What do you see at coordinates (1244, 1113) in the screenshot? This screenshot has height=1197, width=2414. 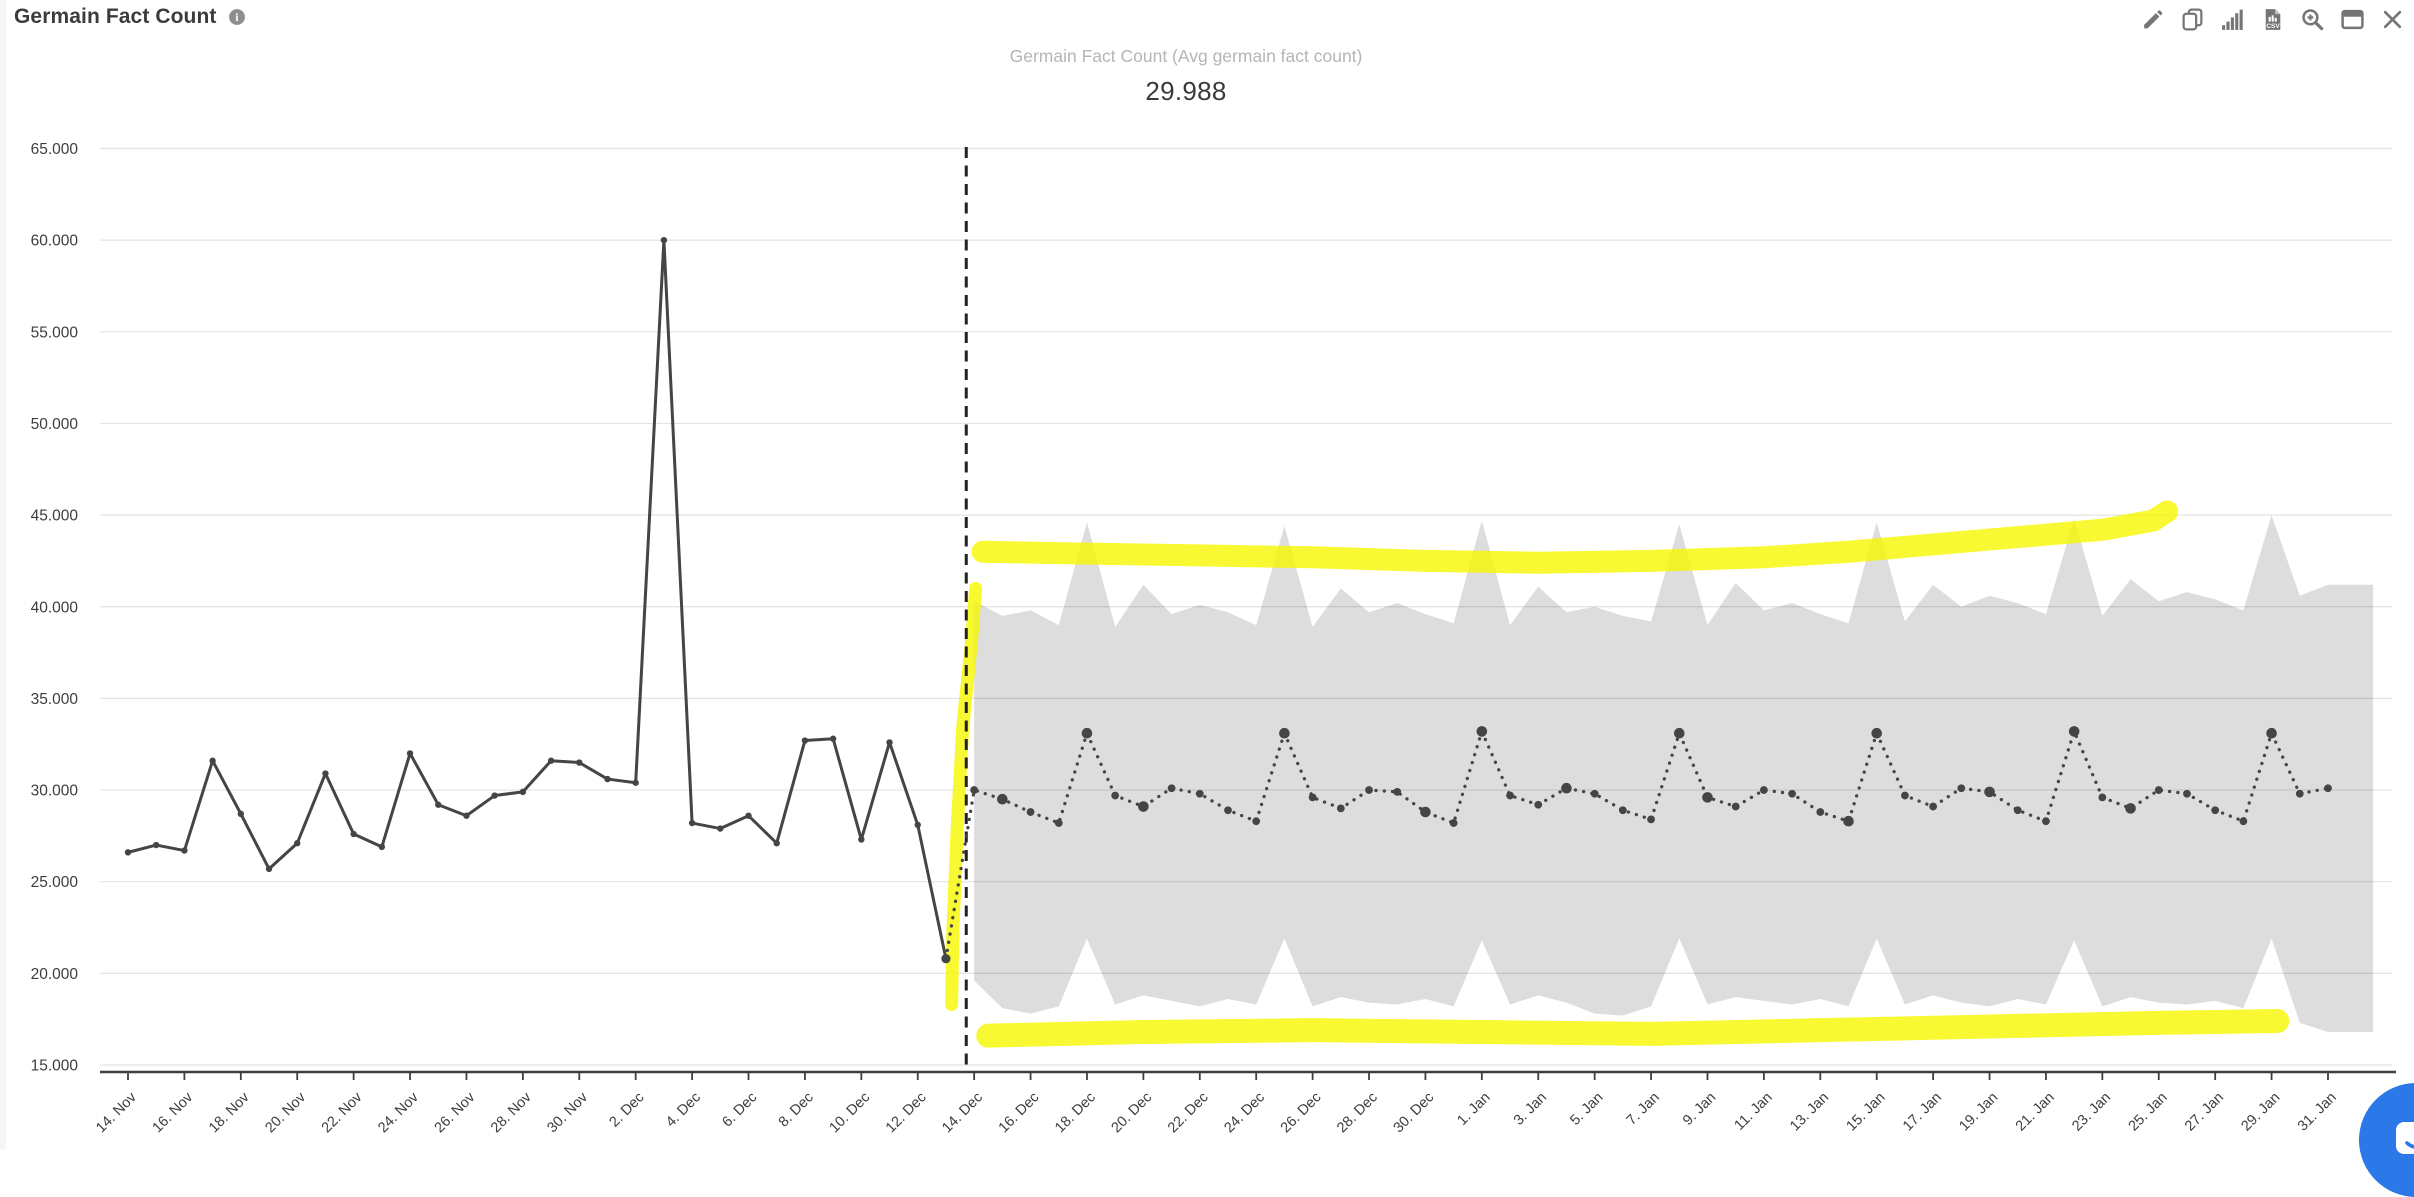 I see `x-tick-label: 24. Dec` at bounding box center [1244, 1113].